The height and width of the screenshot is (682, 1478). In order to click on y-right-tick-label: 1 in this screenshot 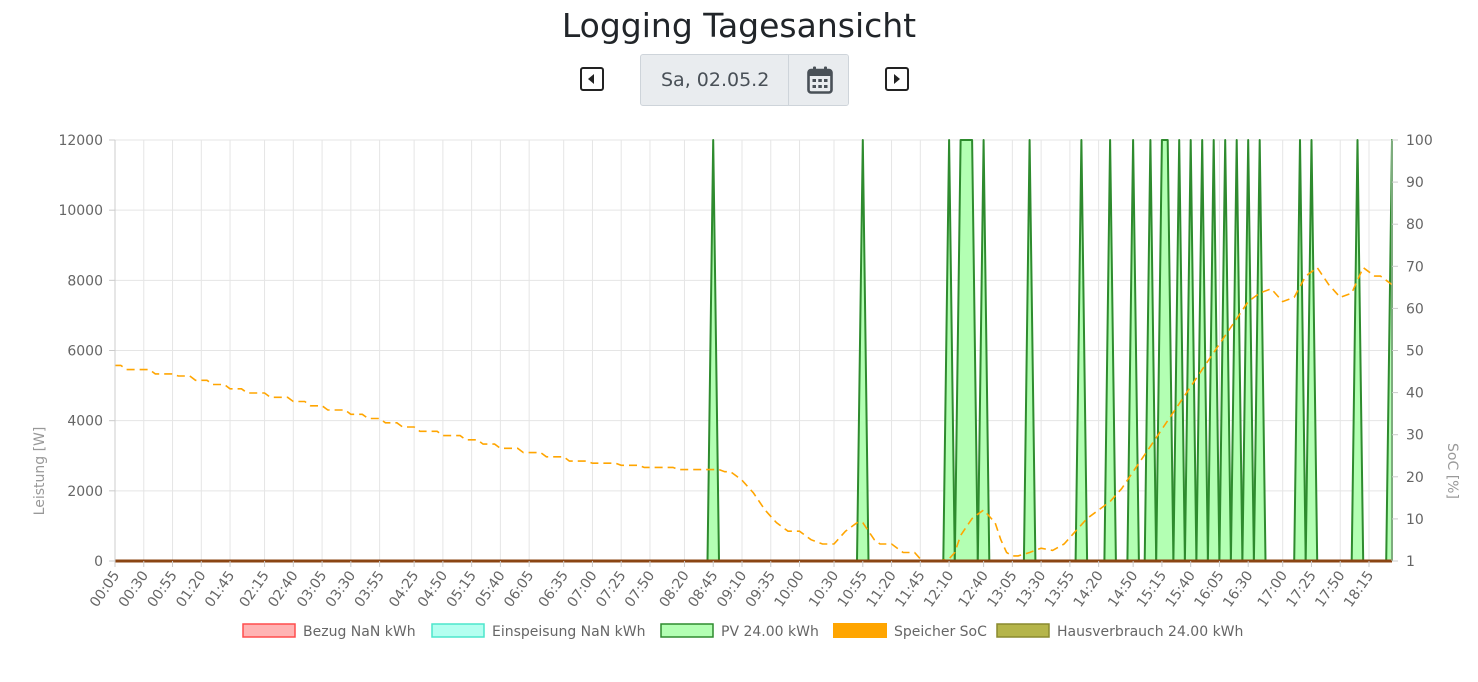, I will do `click(1410, 562)`.